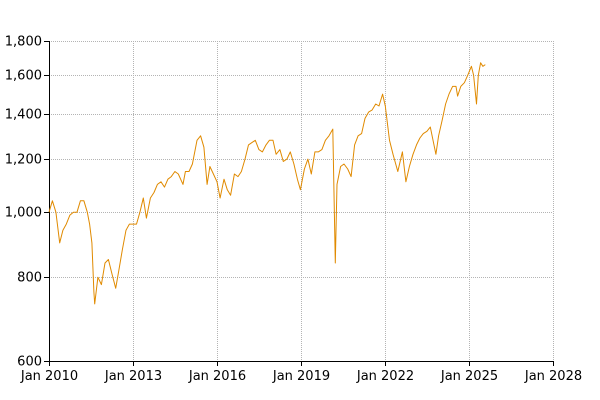  What do you see at coordinates (27, 202) in the screenshot?
I see `y-axis-ticks: 600 800 1,000 1,200 1,400 1,600 1,800` at bounding box center [27, 202].